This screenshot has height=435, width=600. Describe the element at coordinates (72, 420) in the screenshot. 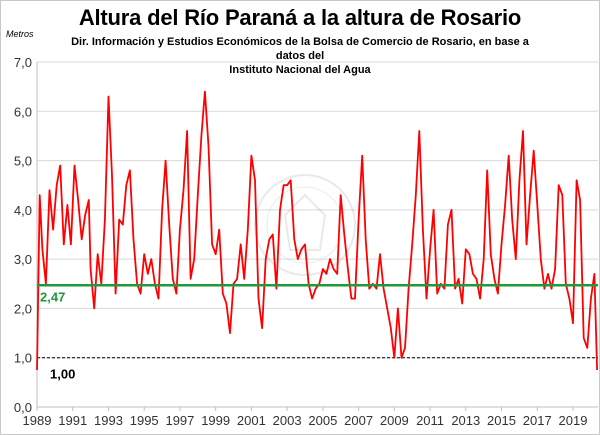

I see `x-tick-label: 1991` at that location.